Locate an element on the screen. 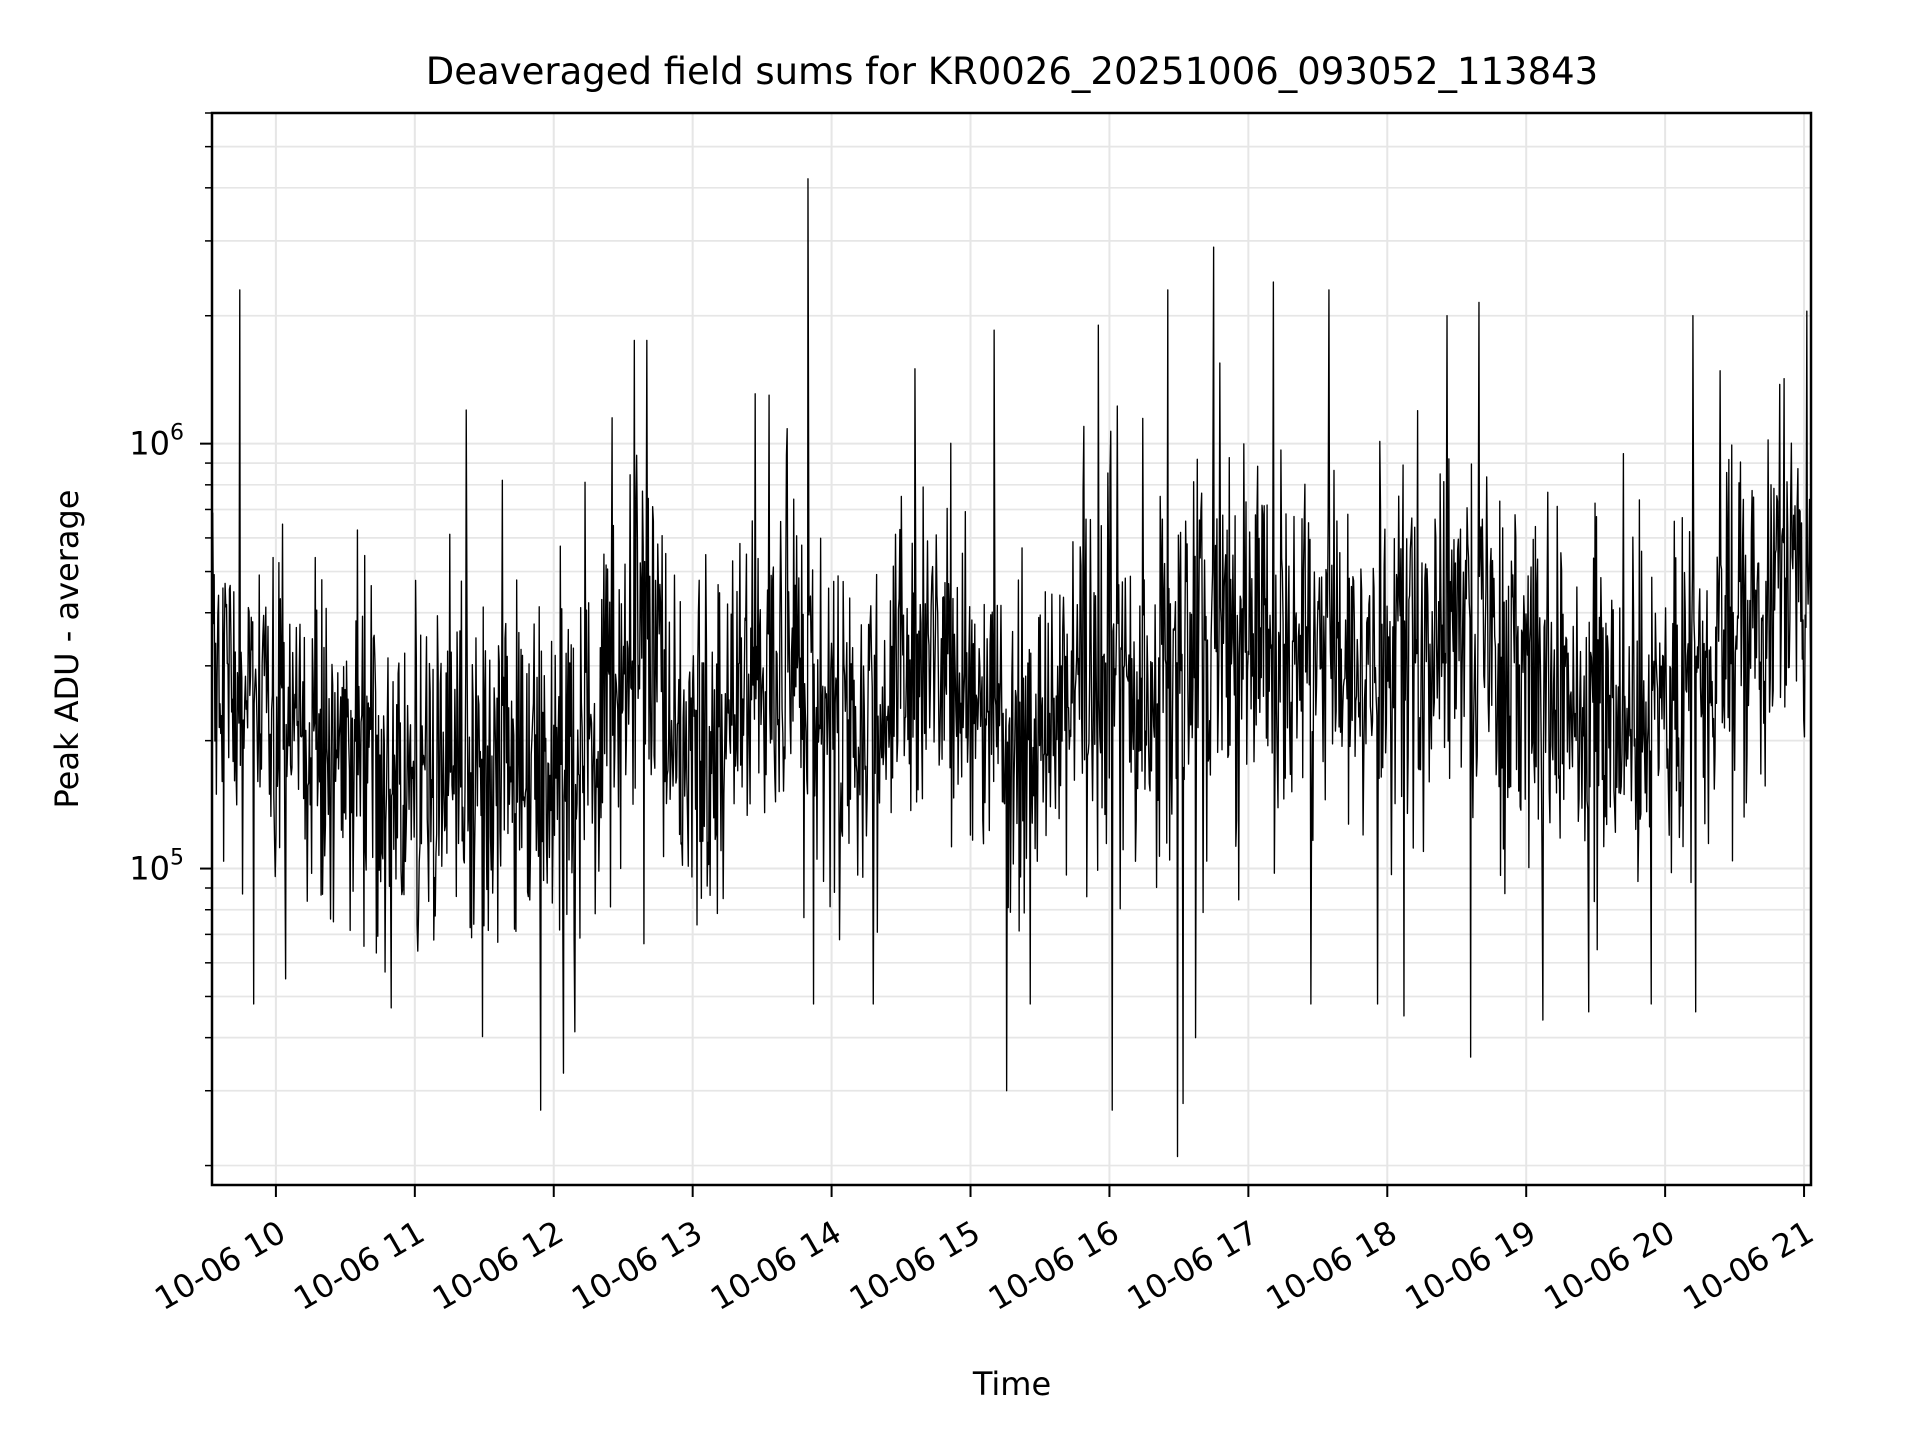 Image resolution: width=1920 pixels, height=1440 pixels. y-axis: 10⁵ 10⁶ is located at coordinates (170, 639).